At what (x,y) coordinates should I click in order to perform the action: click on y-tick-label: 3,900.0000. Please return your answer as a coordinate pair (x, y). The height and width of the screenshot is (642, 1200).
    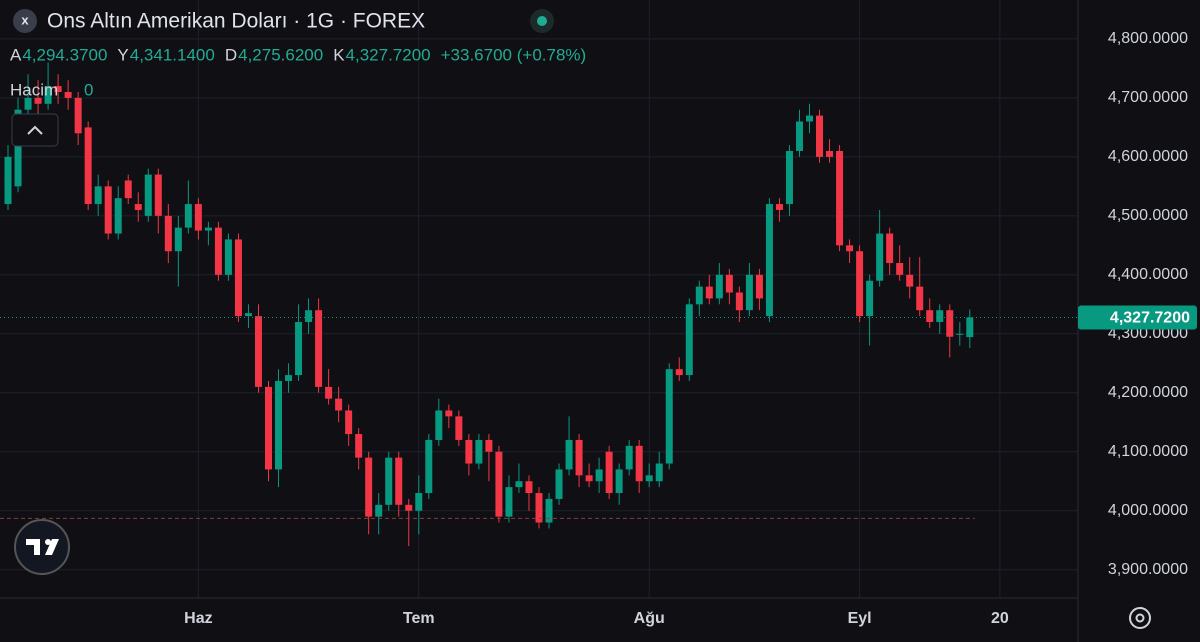
    Looking at the image, I should click on (1148, 569).